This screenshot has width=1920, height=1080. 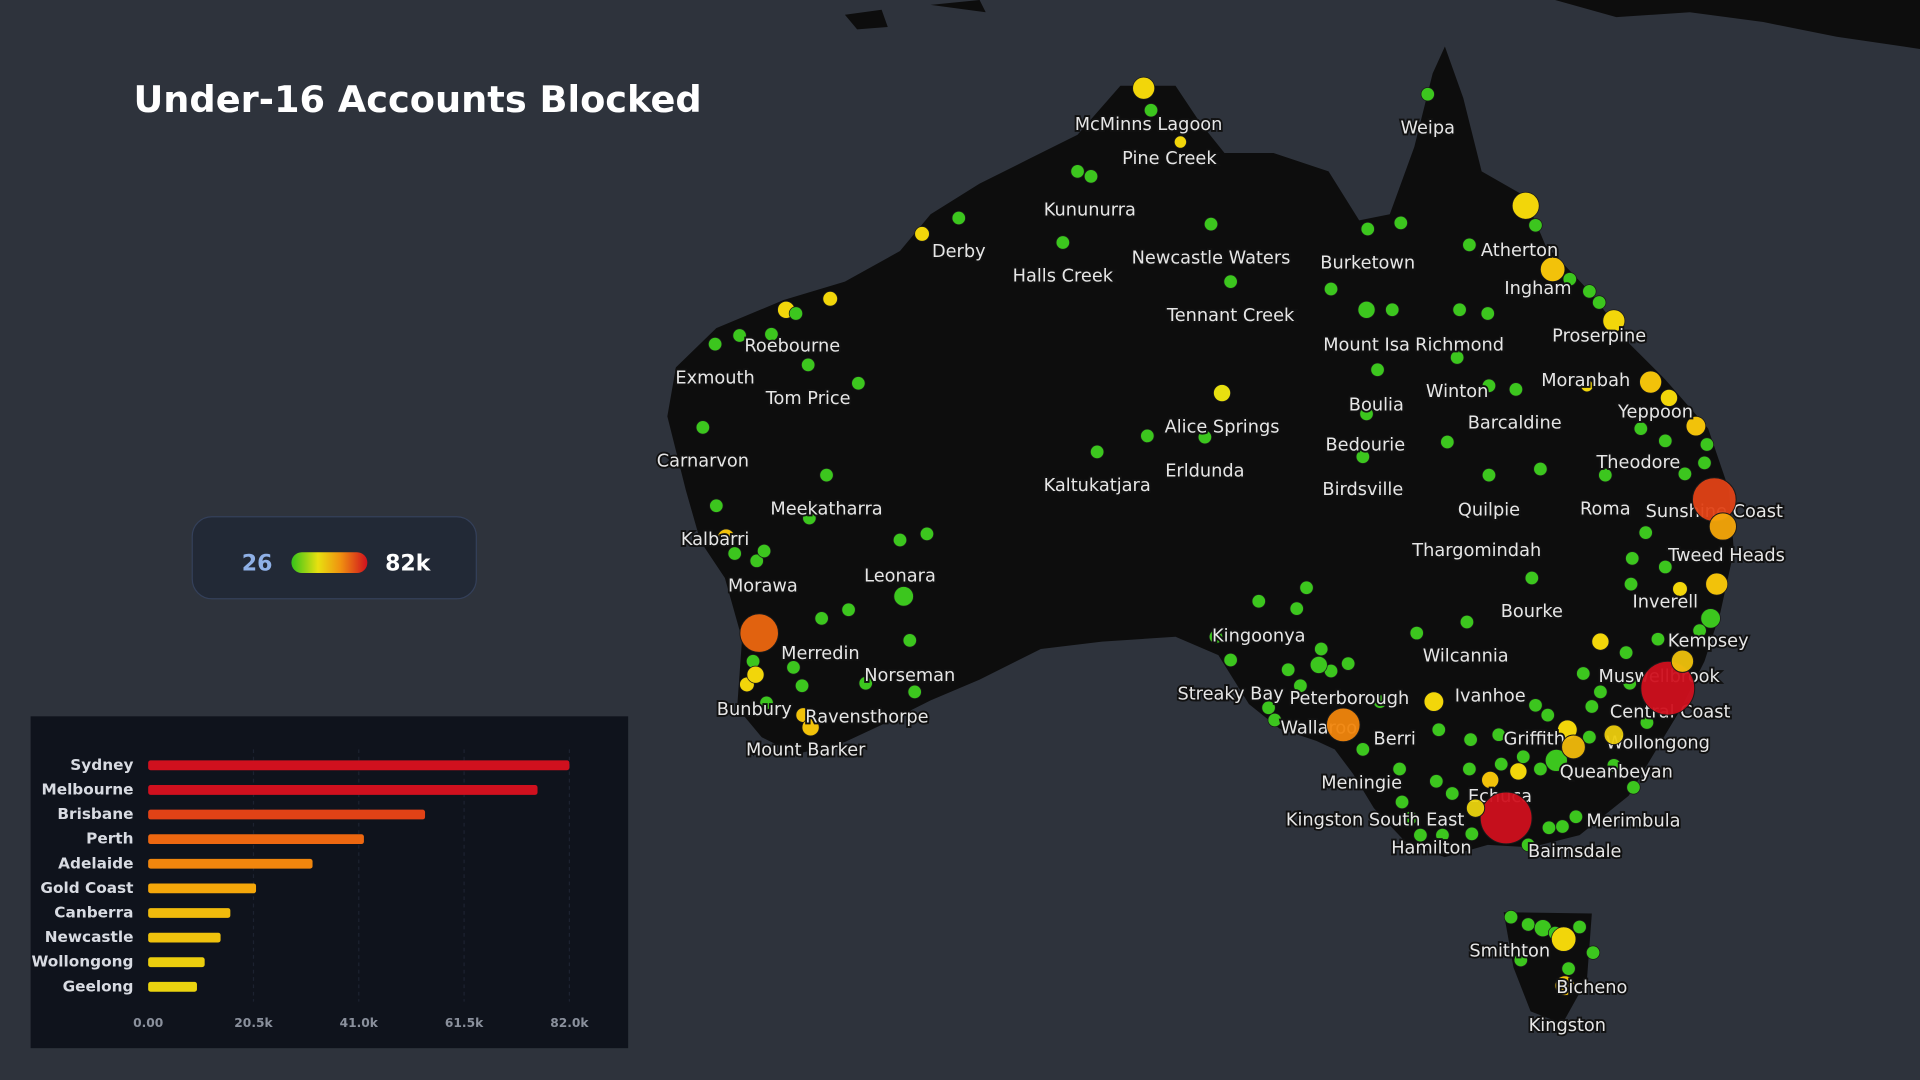 I want to click on place-label: Richmond, so click(x=1459, y=345).